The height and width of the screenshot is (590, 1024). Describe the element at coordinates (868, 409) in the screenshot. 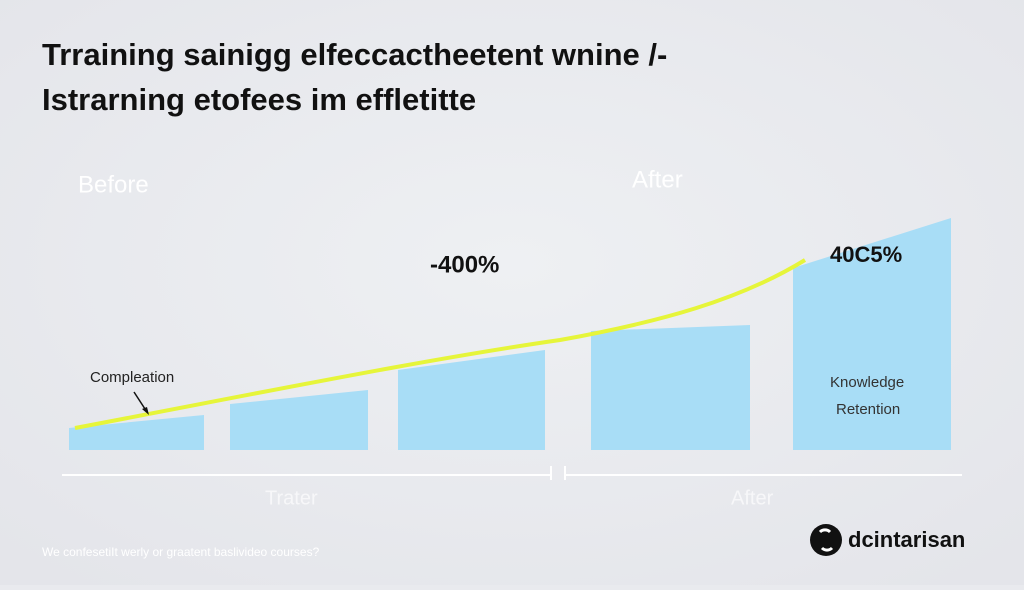

I see `retention-label: Retention` at that location.